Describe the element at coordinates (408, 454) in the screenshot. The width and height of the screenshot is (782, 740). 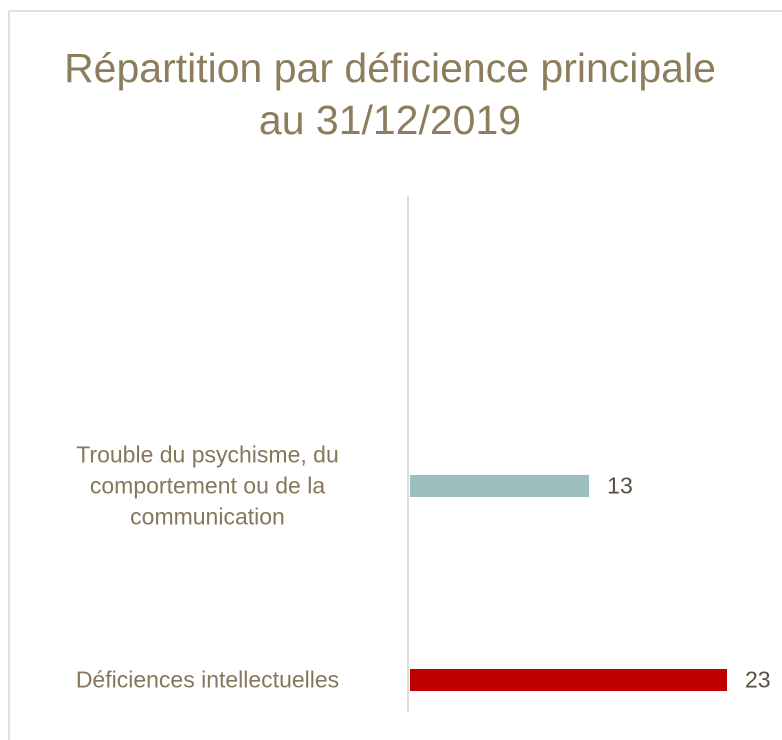
I see `category-axis` at that location.